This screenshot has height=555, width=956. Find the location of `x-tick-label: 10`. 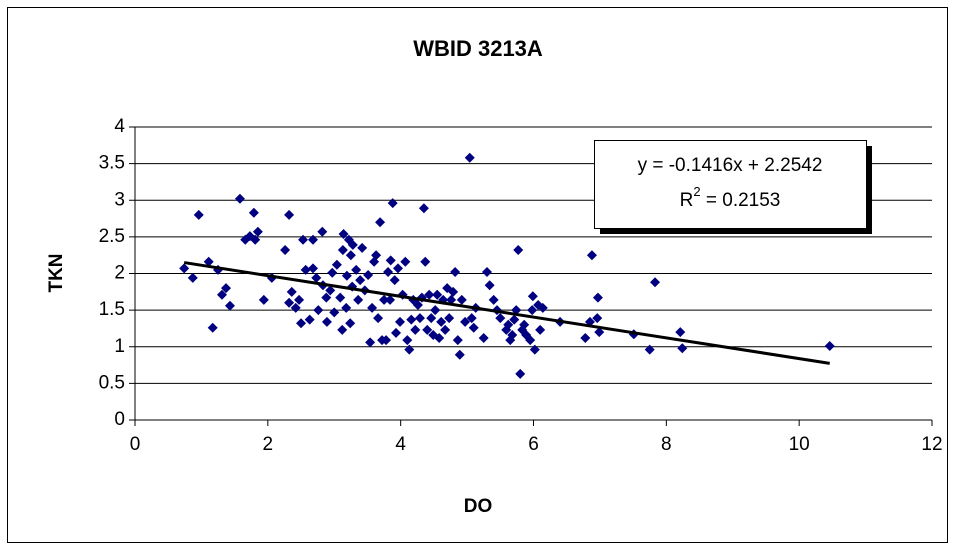

x-tick-label: 10 is located at coordinates (799, 444).